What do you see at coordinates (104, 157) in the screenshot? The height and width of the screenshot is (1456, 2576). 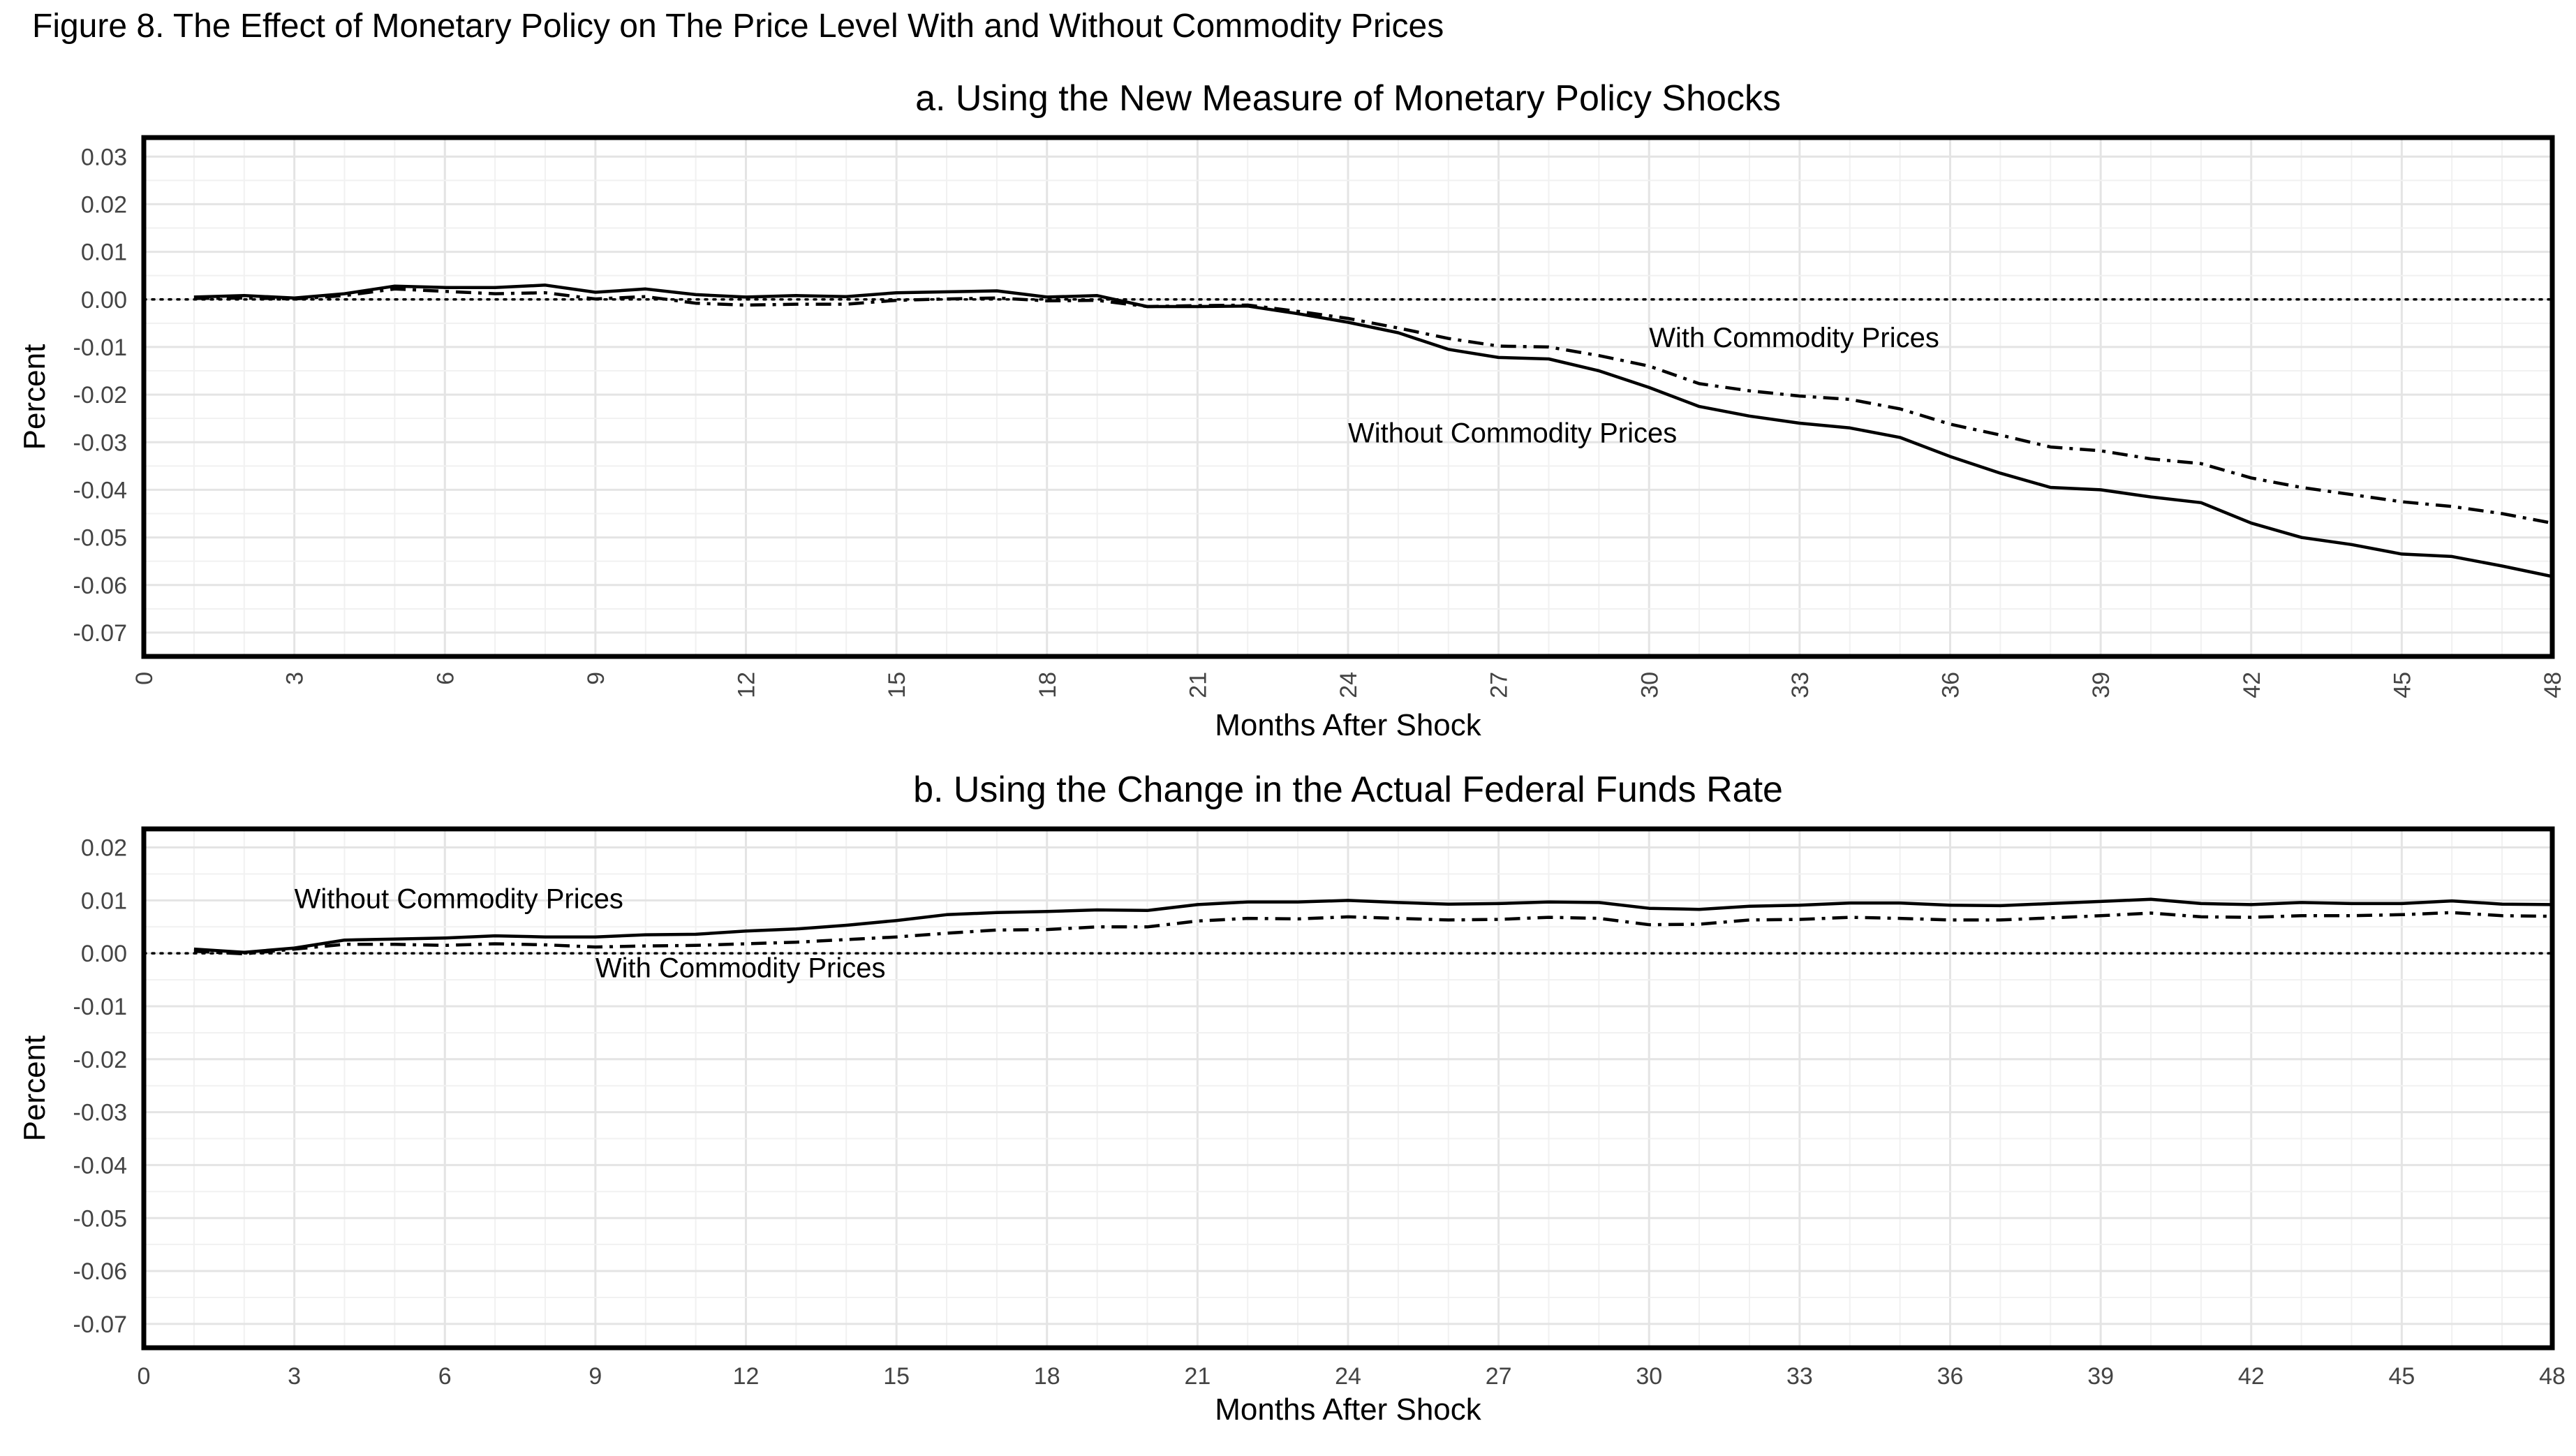 I see `y-tick-label: 0.03` at bounding box center [104, 157].